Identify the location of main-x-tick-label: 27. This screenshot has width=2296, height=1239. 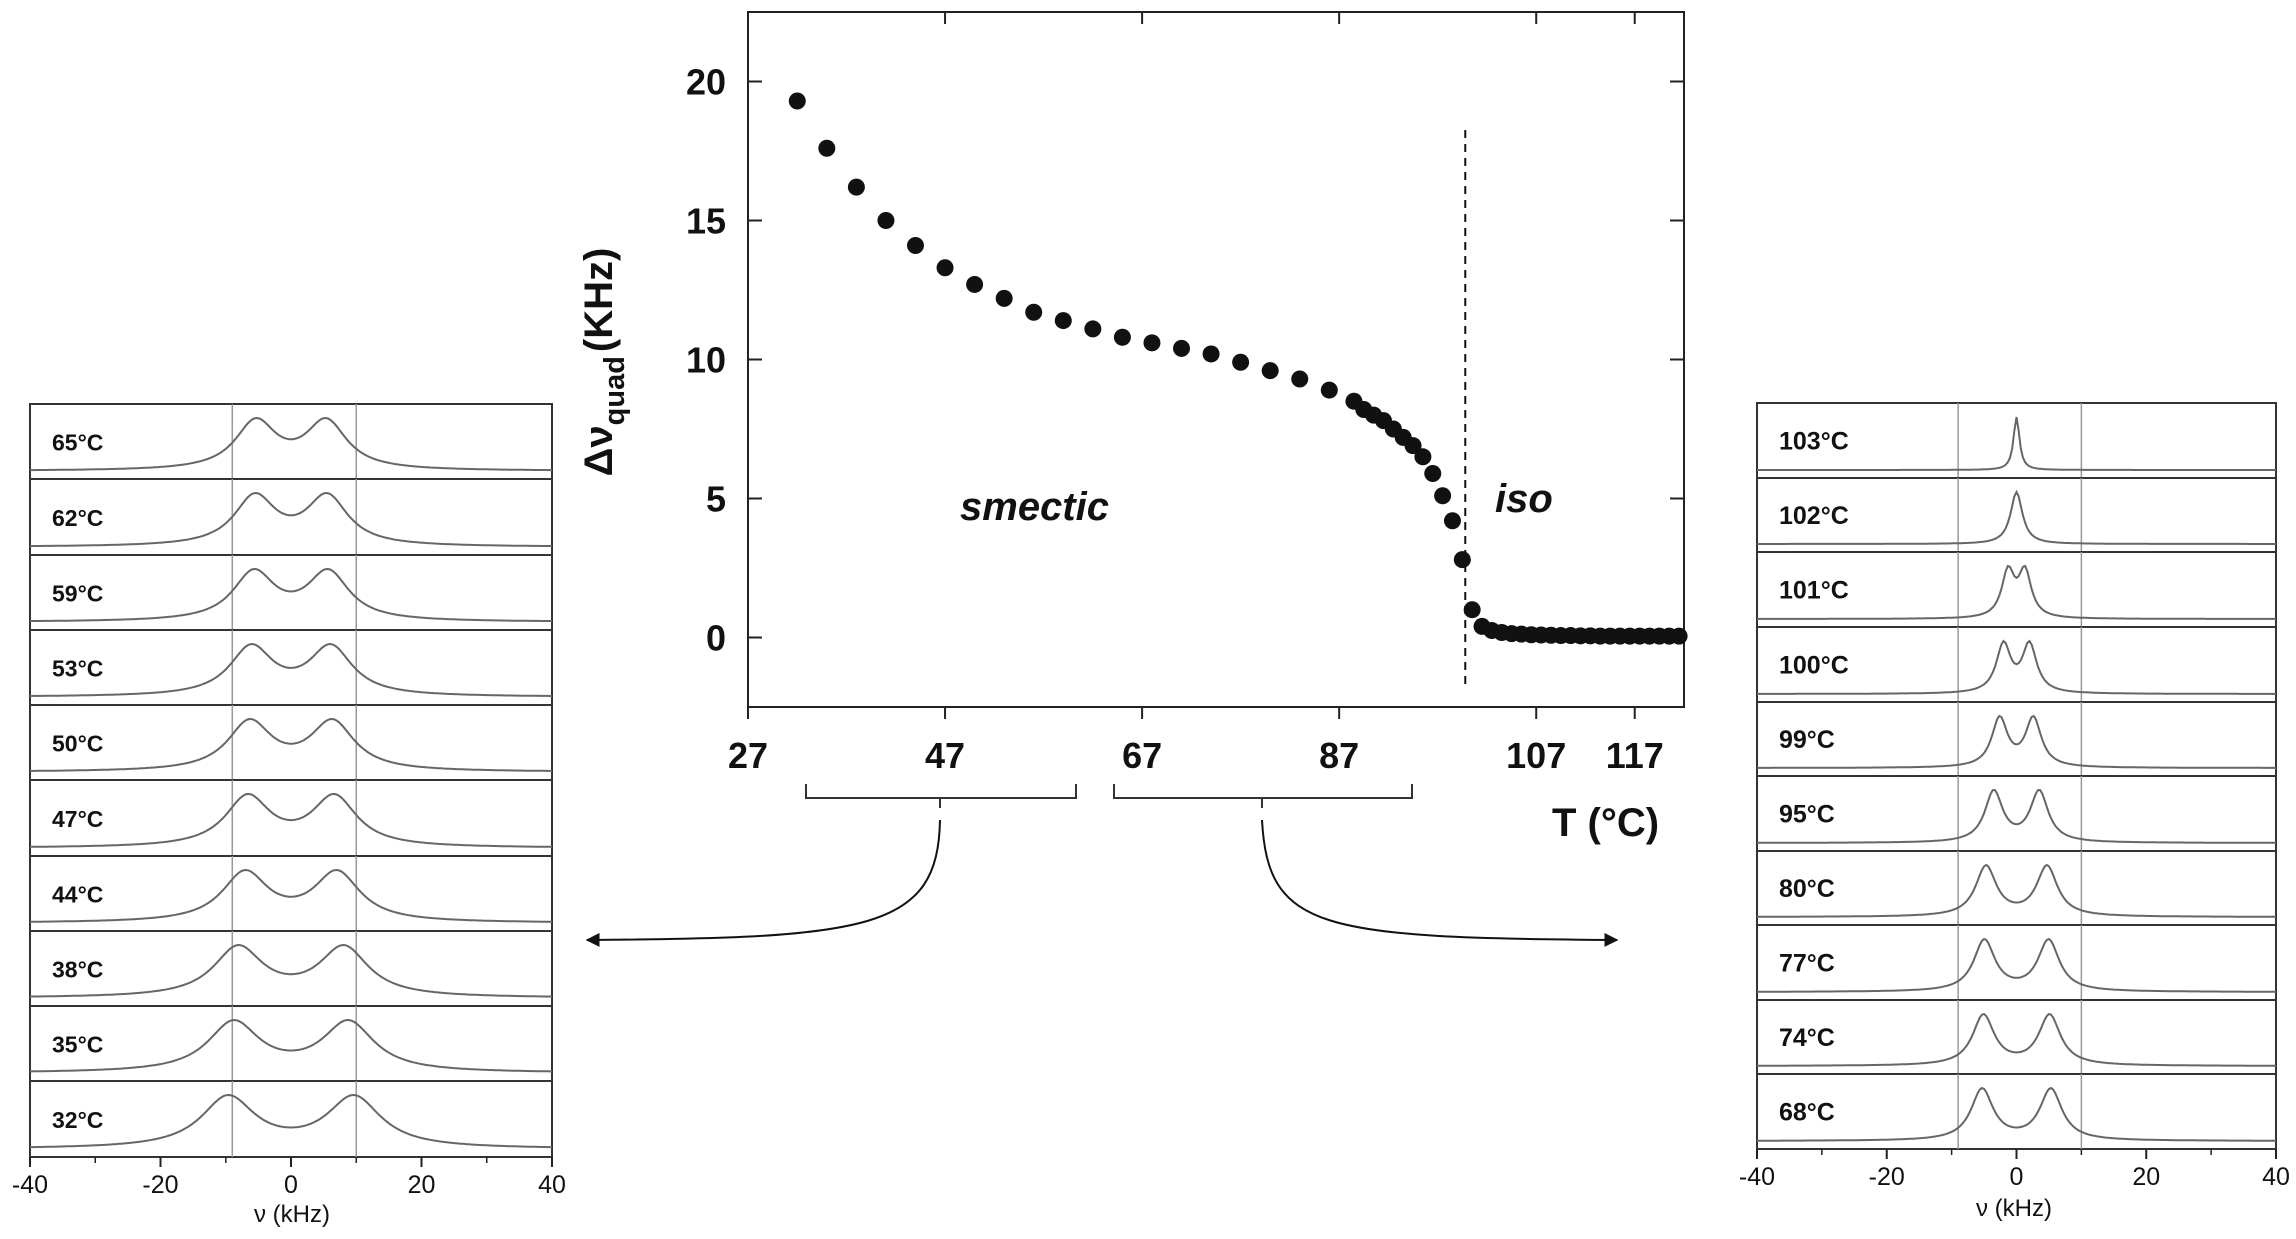
(748, 755).